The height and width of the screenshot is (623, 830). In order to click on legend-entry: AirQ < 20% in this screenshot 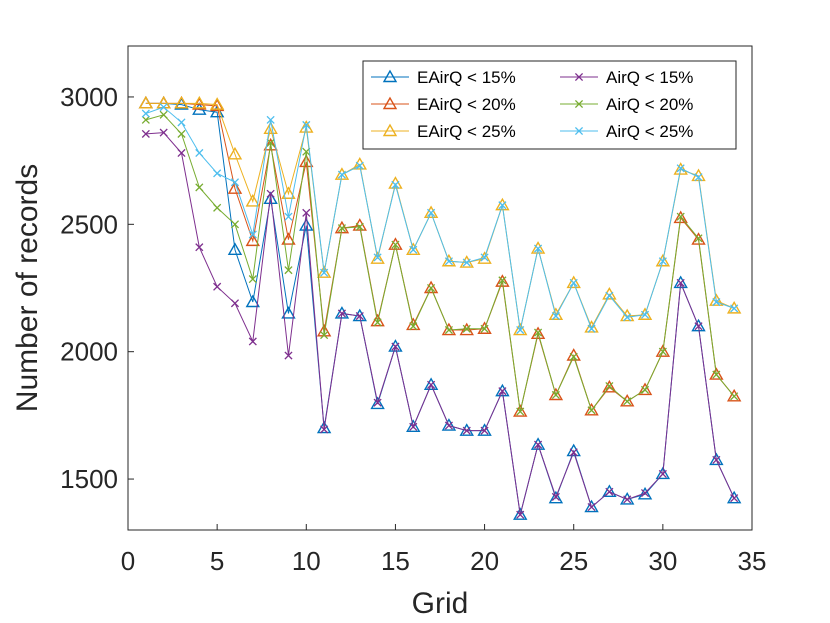, I will do `click(626, 104)`.